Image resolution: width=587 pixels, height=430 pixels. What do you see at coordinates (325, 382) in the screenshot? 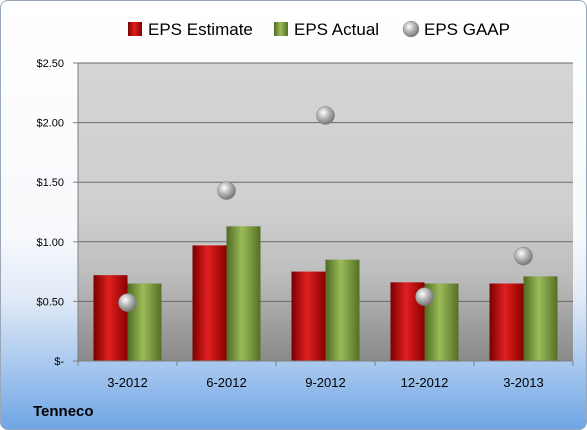
I see `x-tick-label: 9-2012` at bounding box center [325, 382].